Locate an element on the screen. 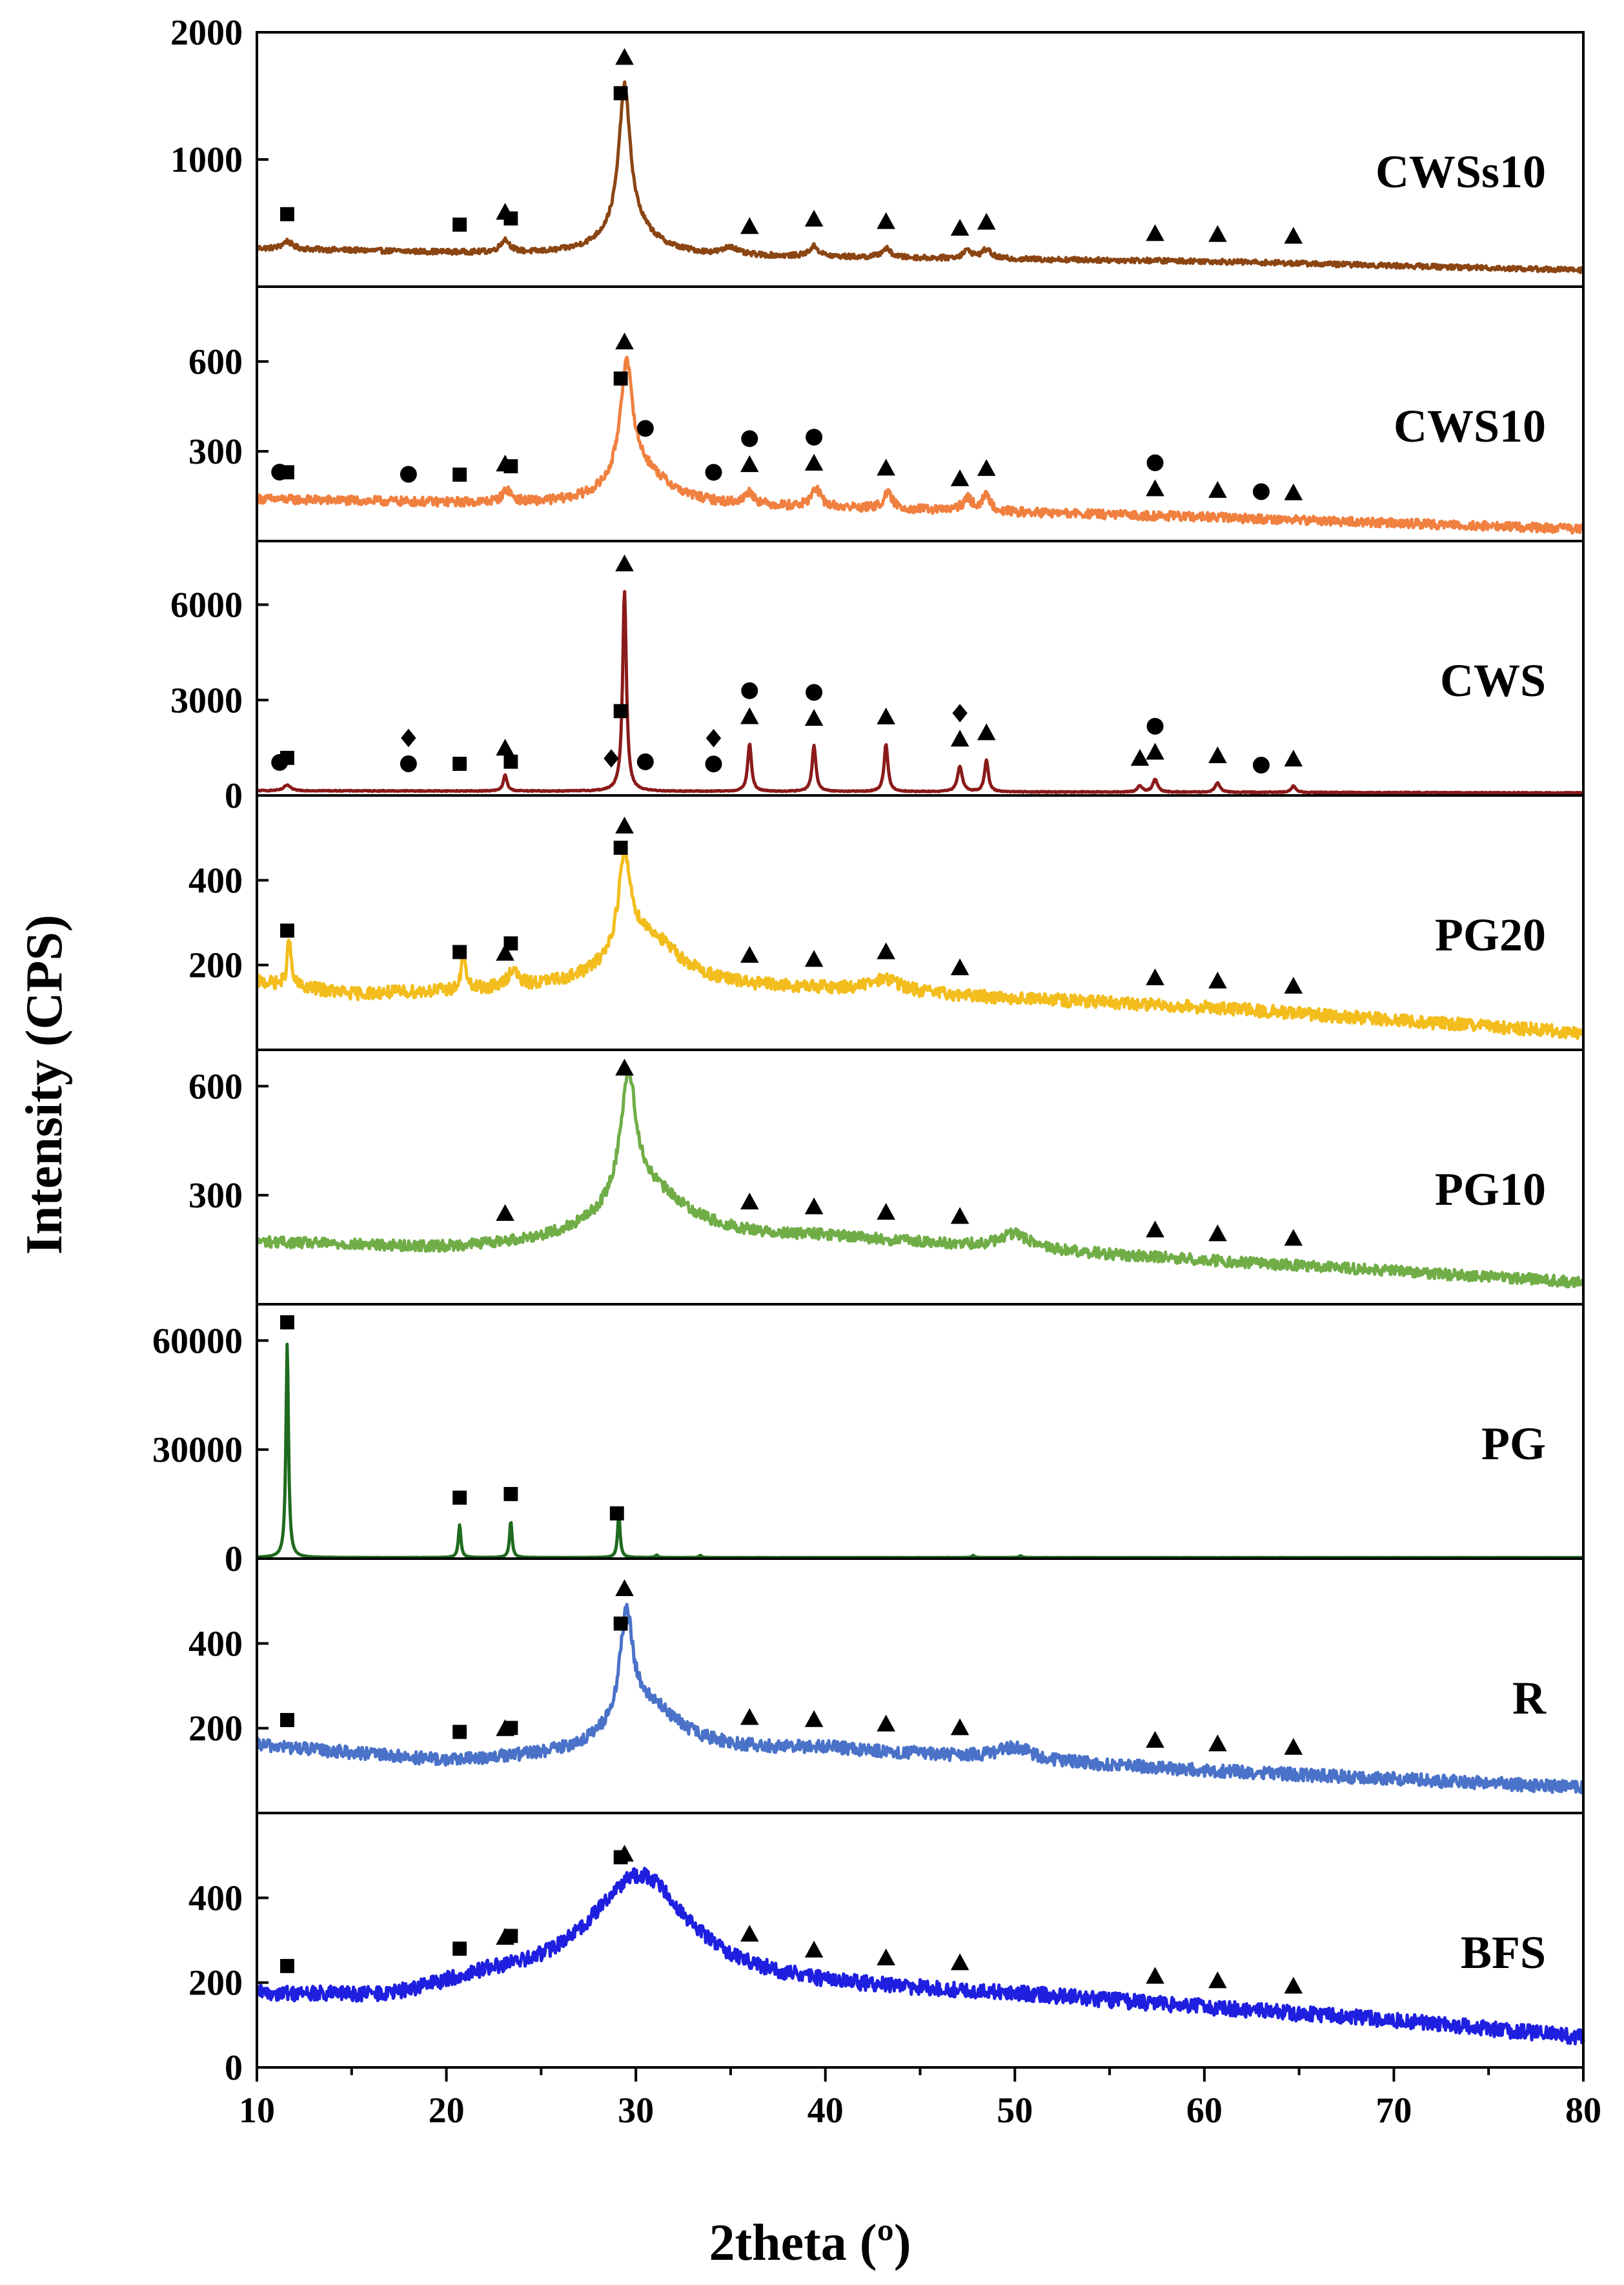 The image size is (1624, 2285). panel-cws: 0 3000 6000 CWS is located at coordinates (877, 678).